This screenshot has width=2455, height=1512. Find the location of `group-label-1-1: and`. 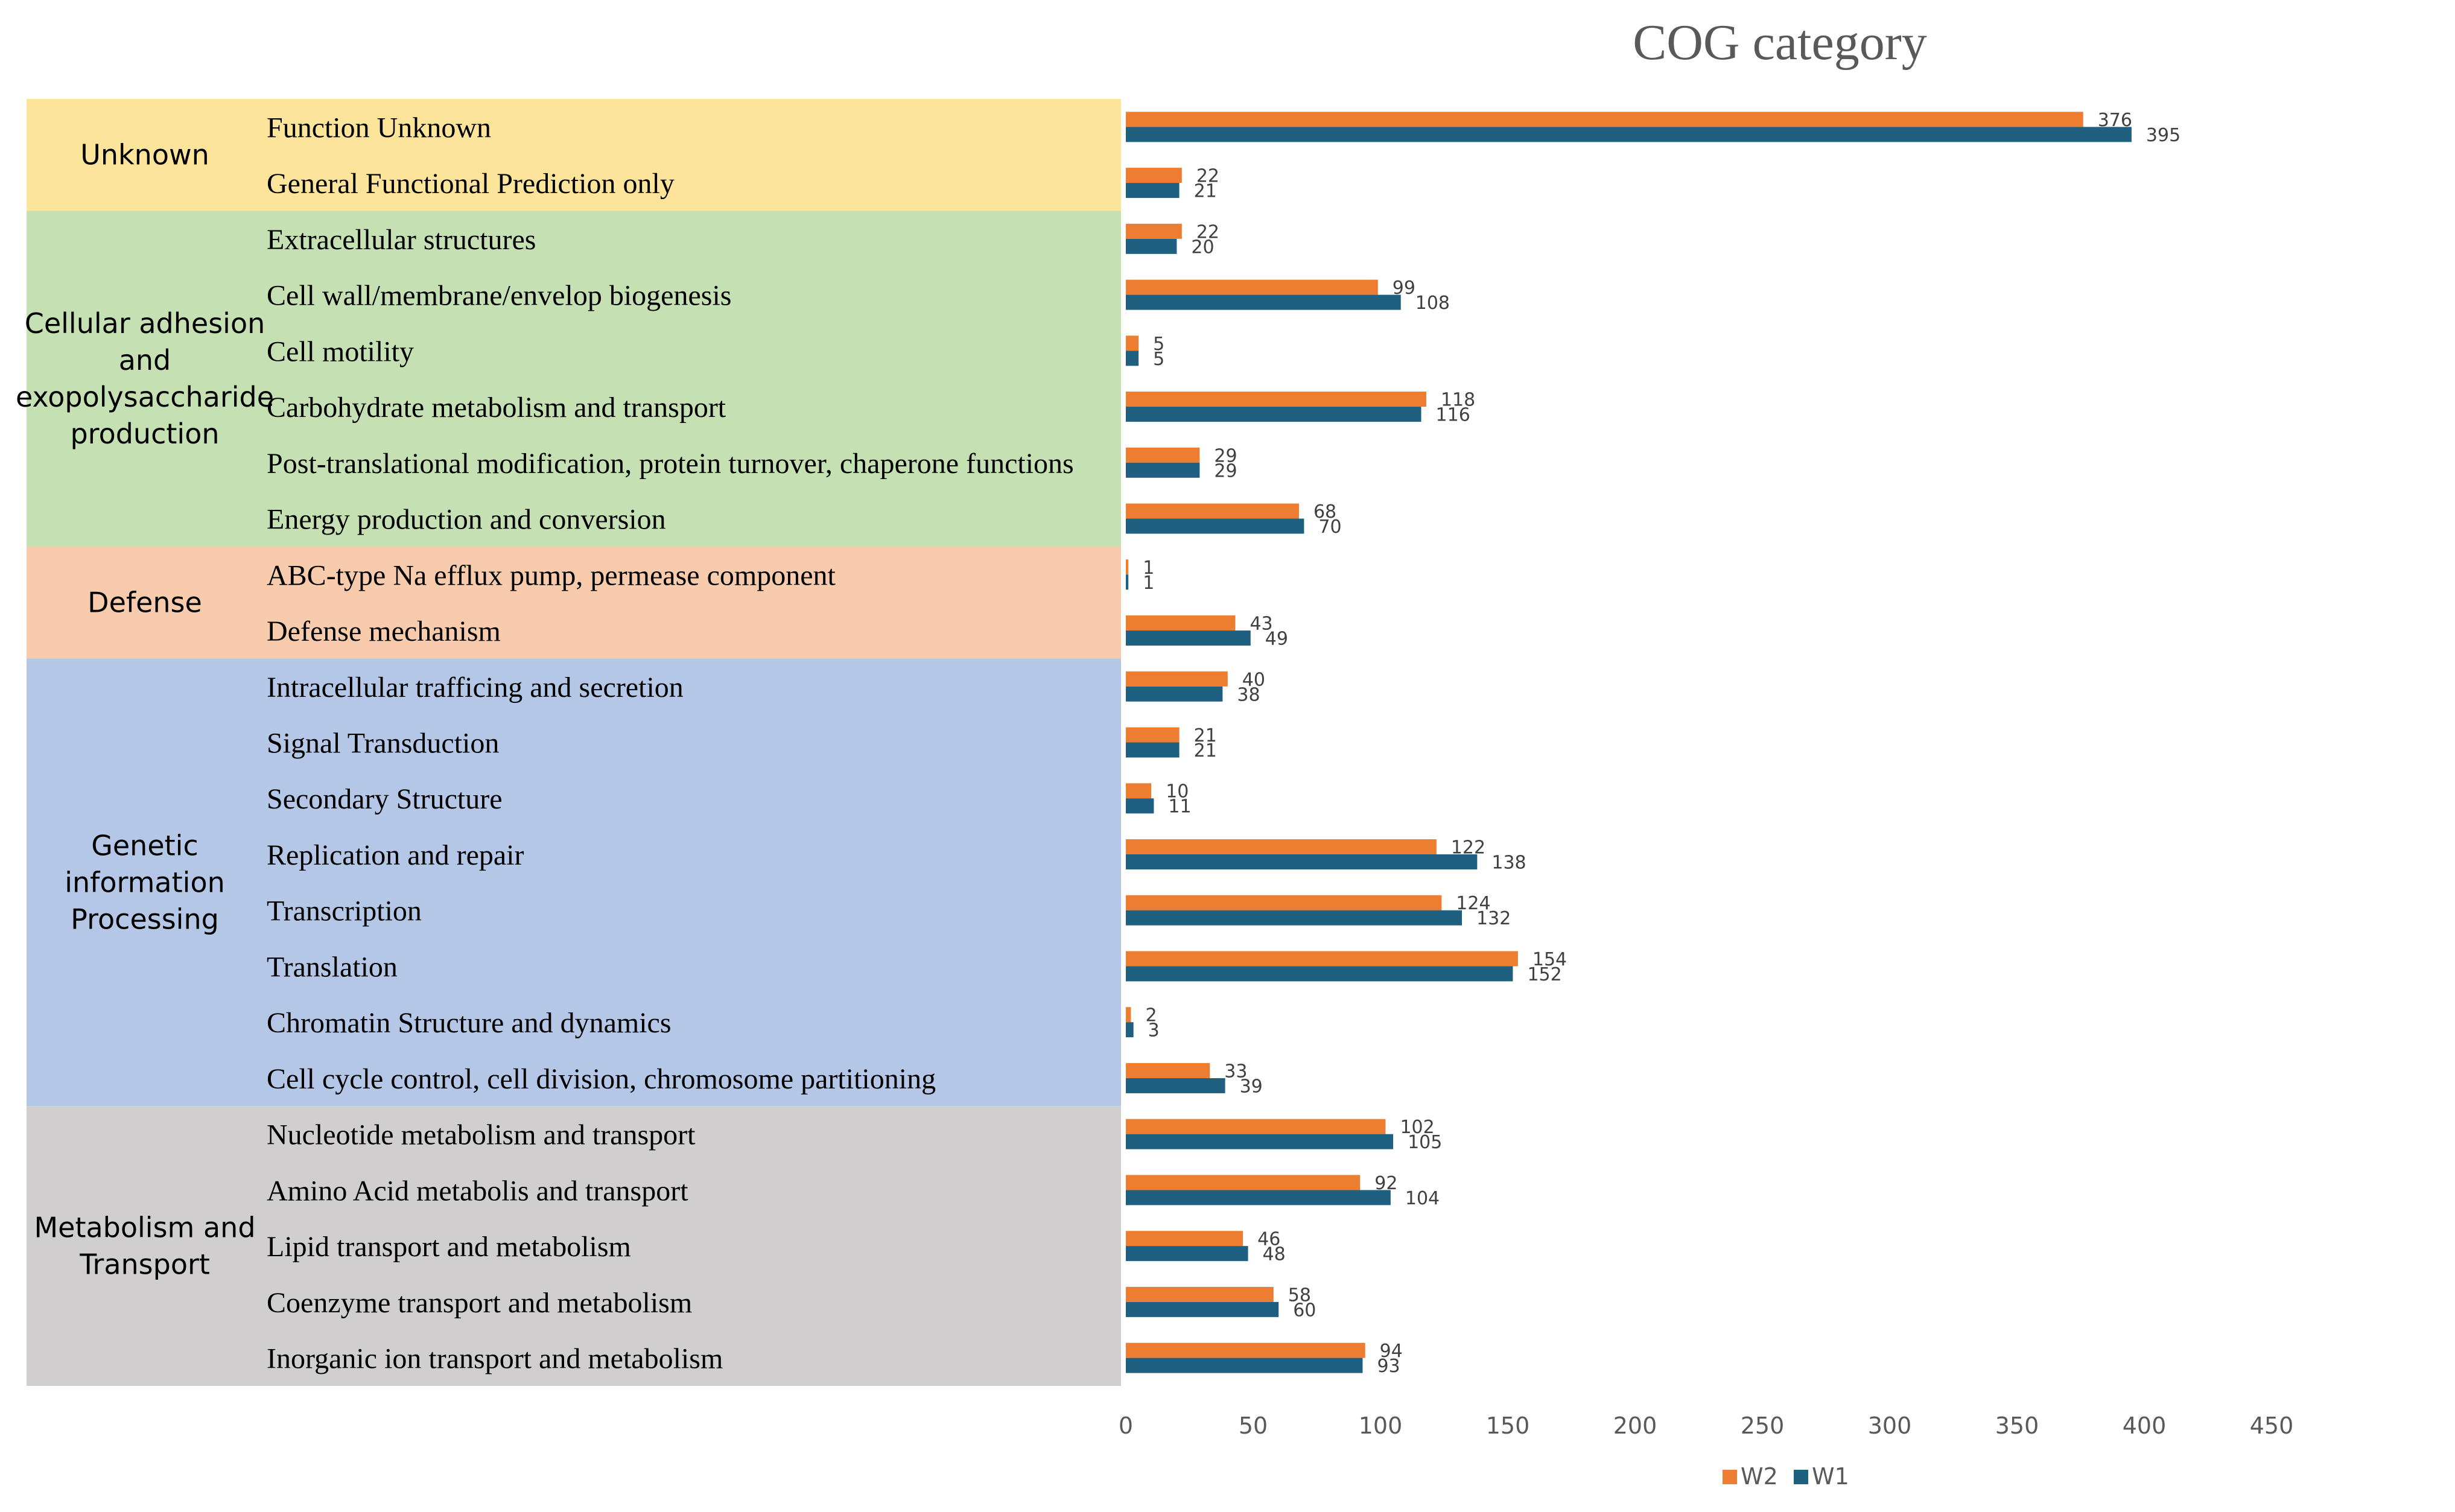

group-label-1-1: and is located at coordinates (145, 360).